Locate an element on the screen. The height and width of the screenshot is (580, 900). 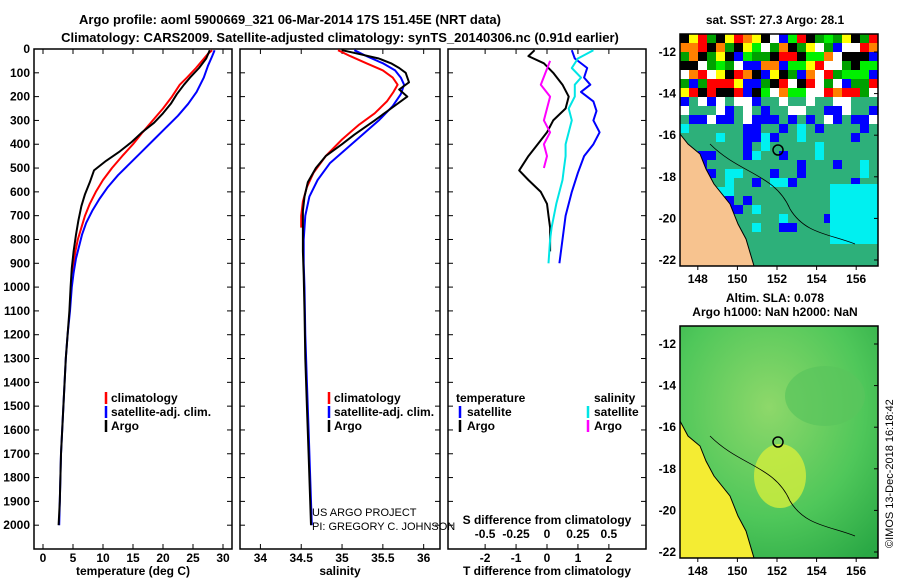
sst-map-title: sat. SST: 27.3 Argo: 28.1 is located at coordinates (775, 20).